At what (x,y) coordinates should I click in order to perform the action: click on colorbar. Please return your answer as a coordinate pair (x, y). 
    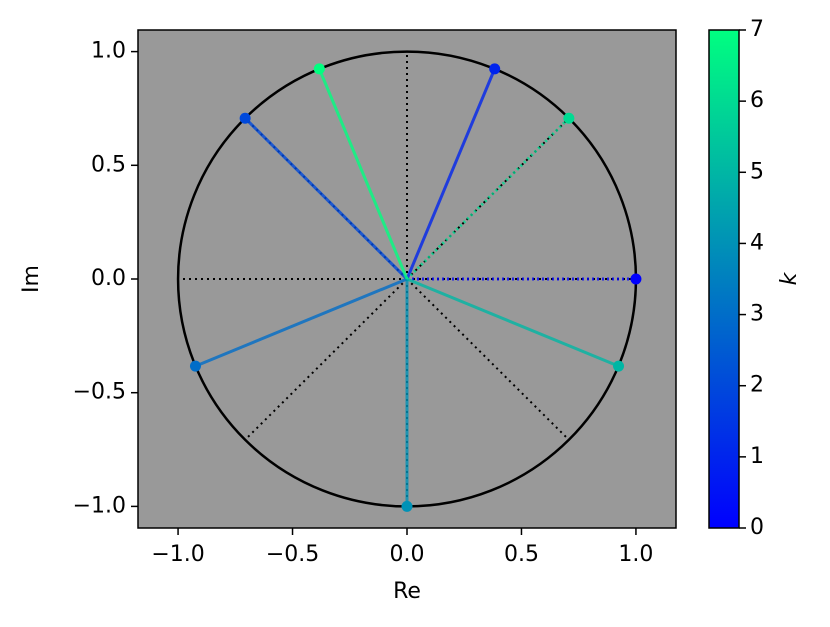
    Looking at the image, I should click on (724, 279).